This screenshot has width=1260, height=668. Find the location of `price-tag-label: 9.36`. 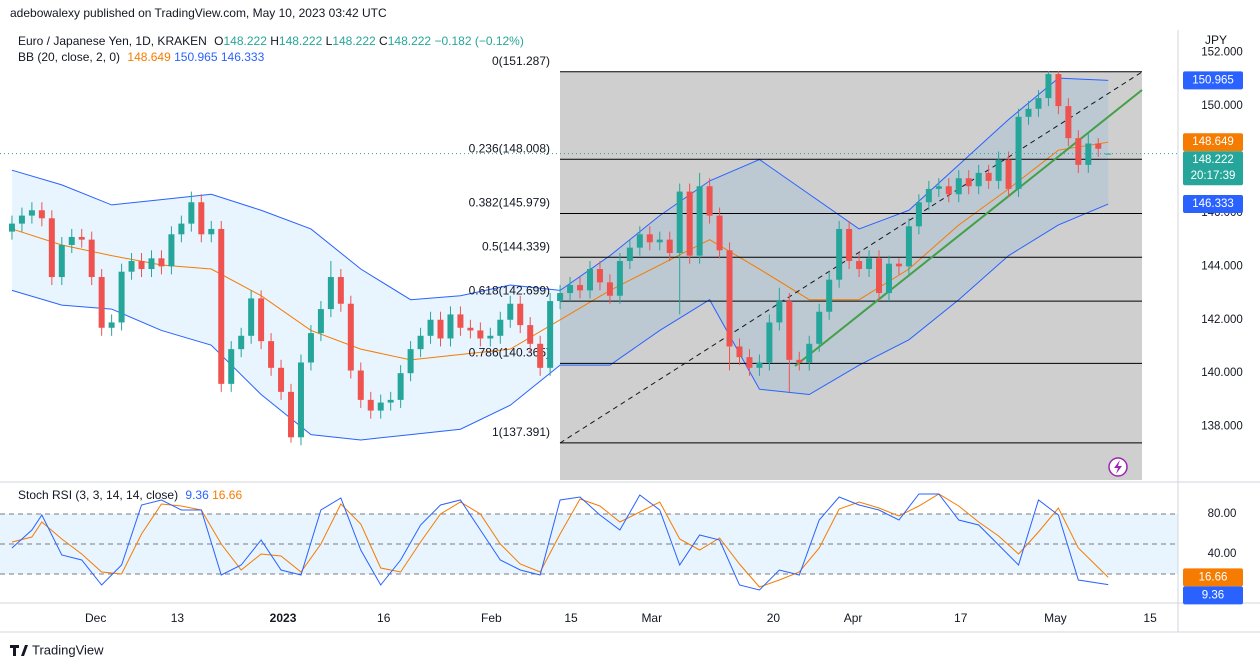

price-tag-label: 9.36 is located at coordinates (1213, 595).